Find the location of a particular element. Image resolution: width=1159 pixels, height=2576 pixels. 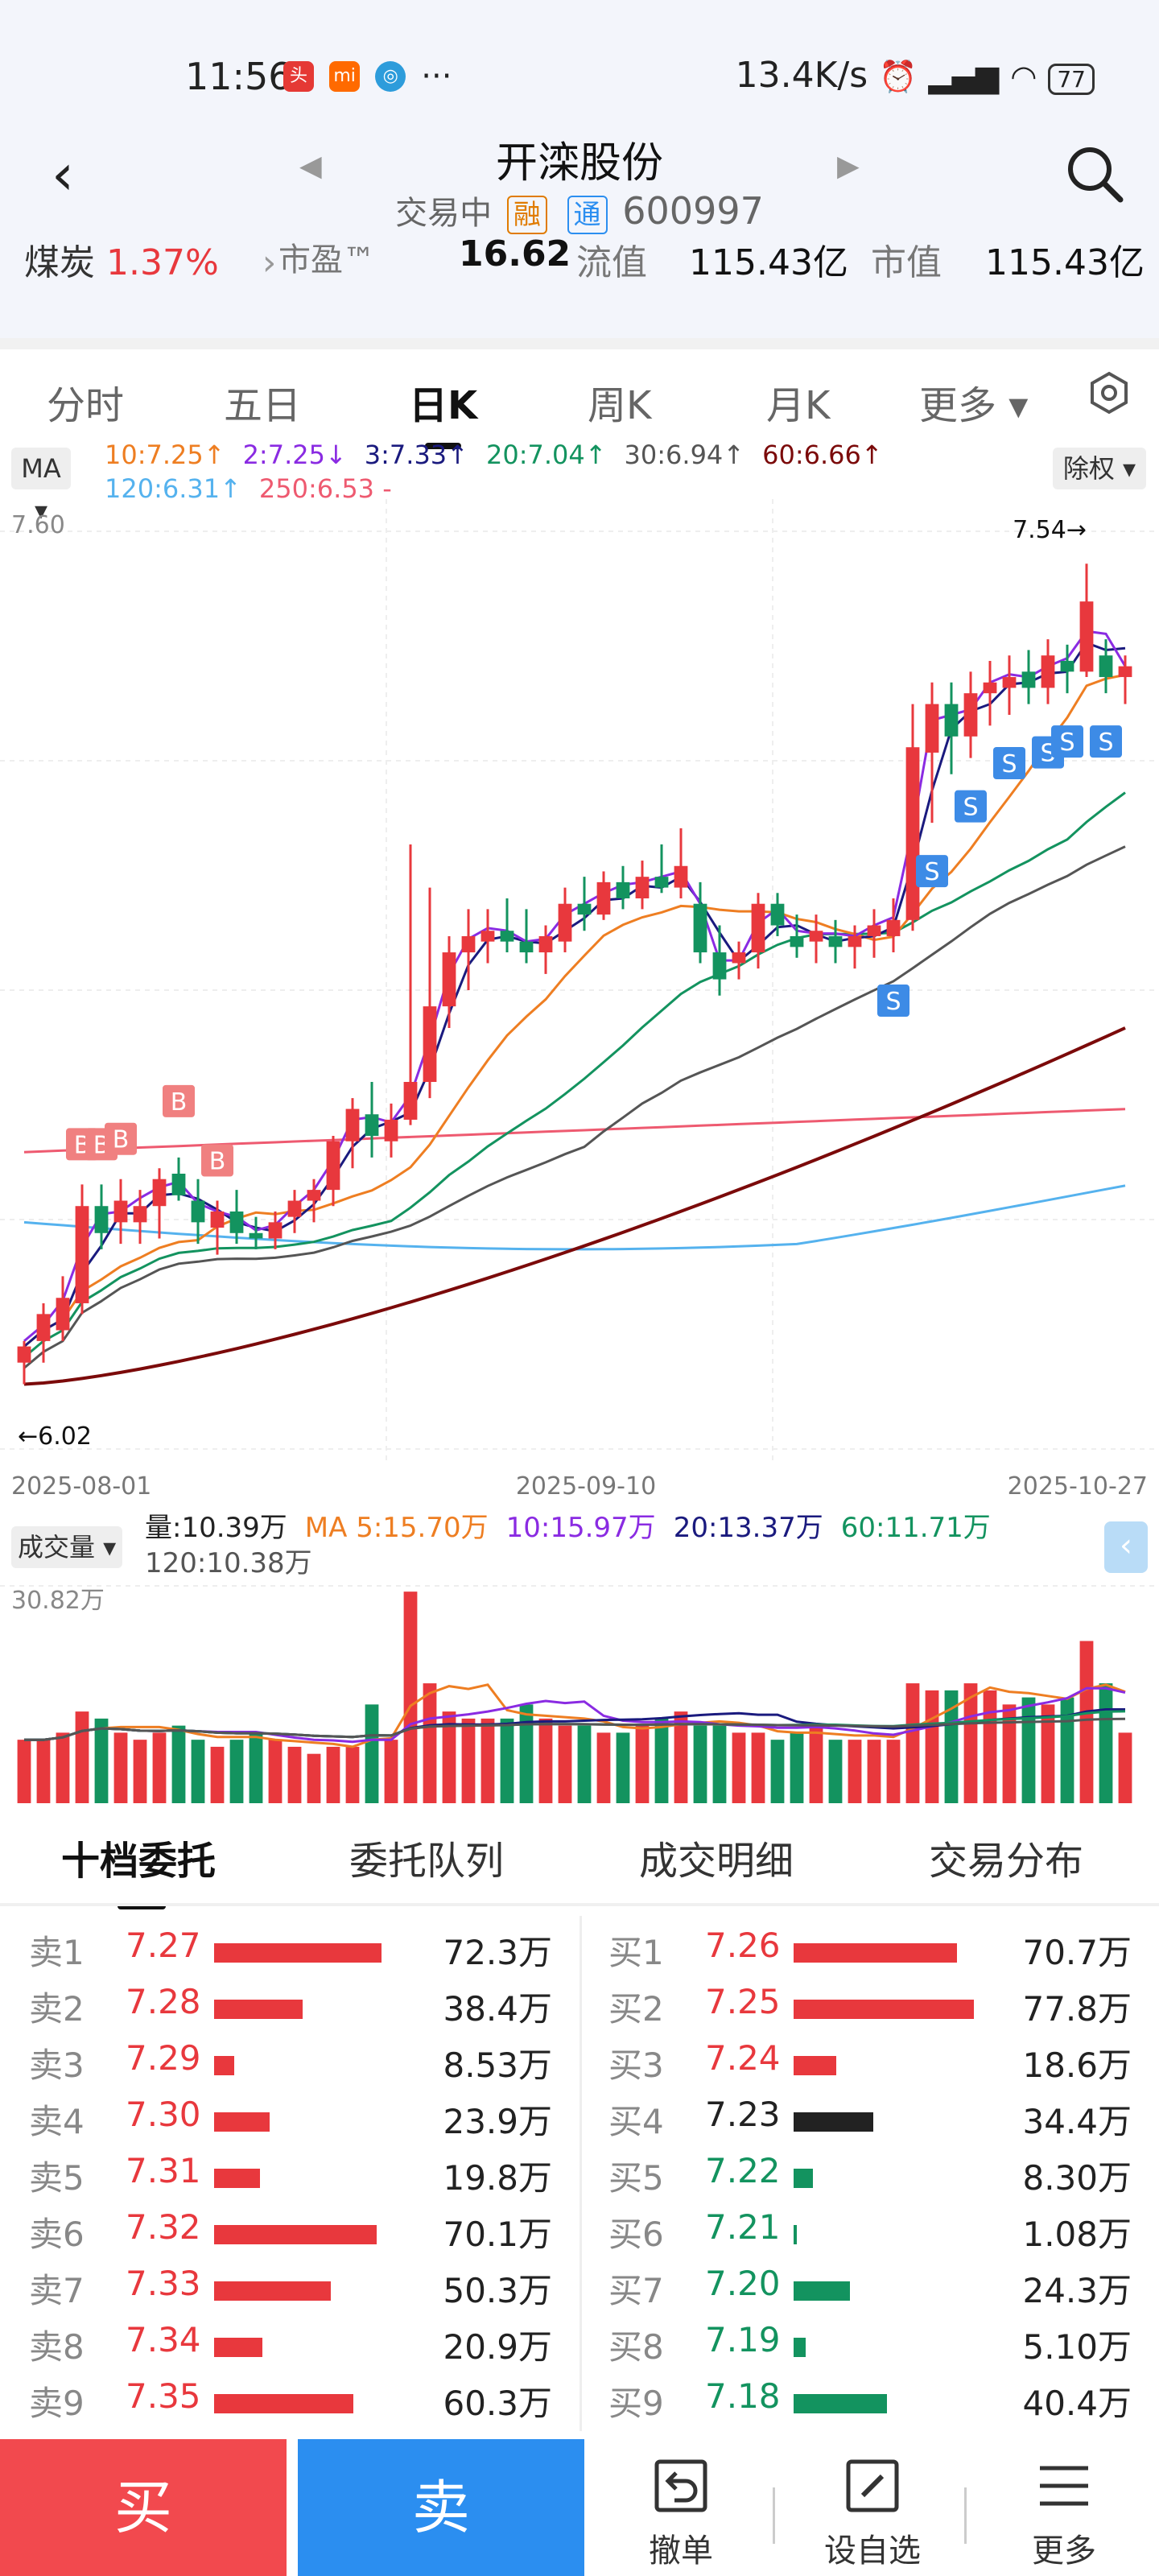

tab-more: 更多 ▾ is located at coordinates (974, 405).